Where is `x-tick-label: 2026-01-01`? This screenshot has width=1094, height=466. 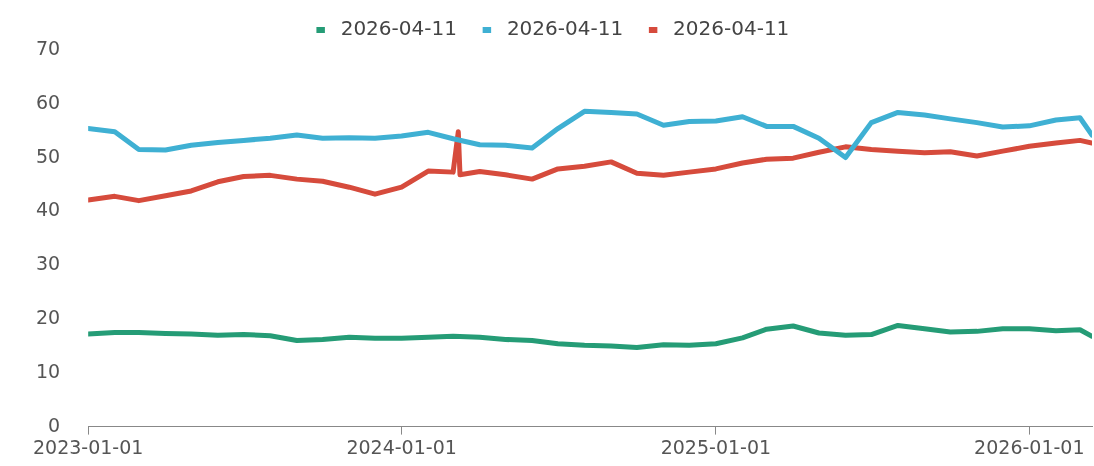 x-tick-label: 2026-01-01 is located at coordinates (1029, 446).